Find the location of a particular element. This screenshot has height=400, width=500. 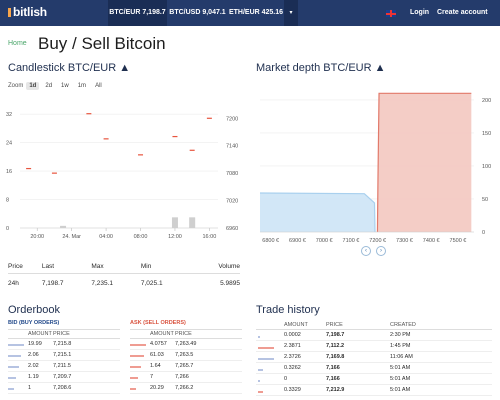

logo-text: bitlish is located at coordinates (30, 12).